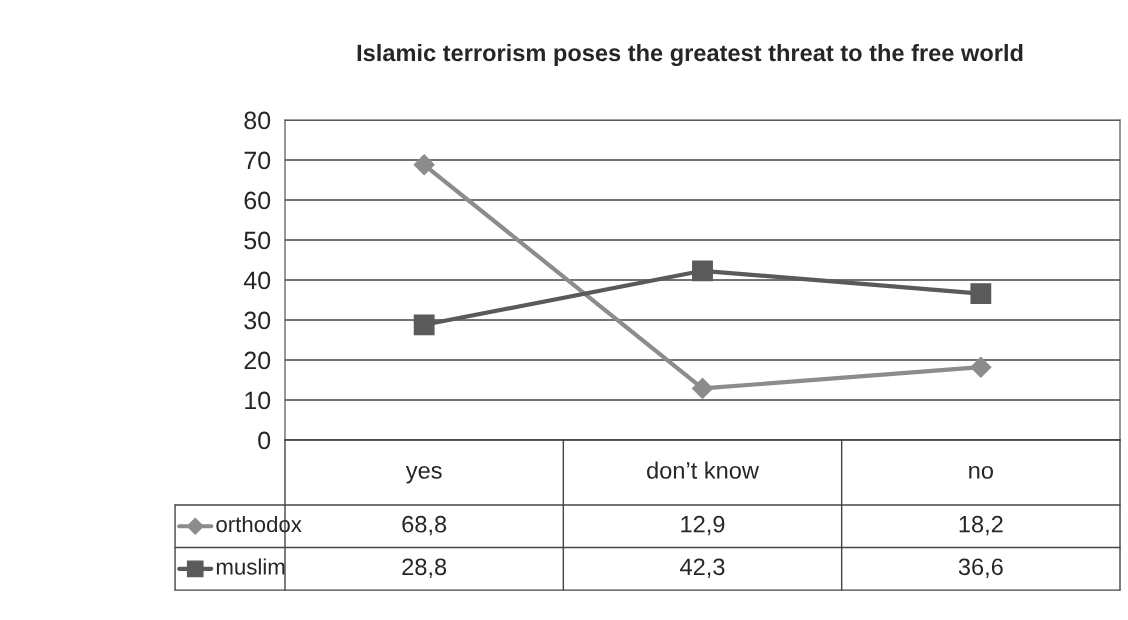 The height and width of the screenshot is (620, 1128). I want to click on y-tick-label: 20, so click(257, 360).